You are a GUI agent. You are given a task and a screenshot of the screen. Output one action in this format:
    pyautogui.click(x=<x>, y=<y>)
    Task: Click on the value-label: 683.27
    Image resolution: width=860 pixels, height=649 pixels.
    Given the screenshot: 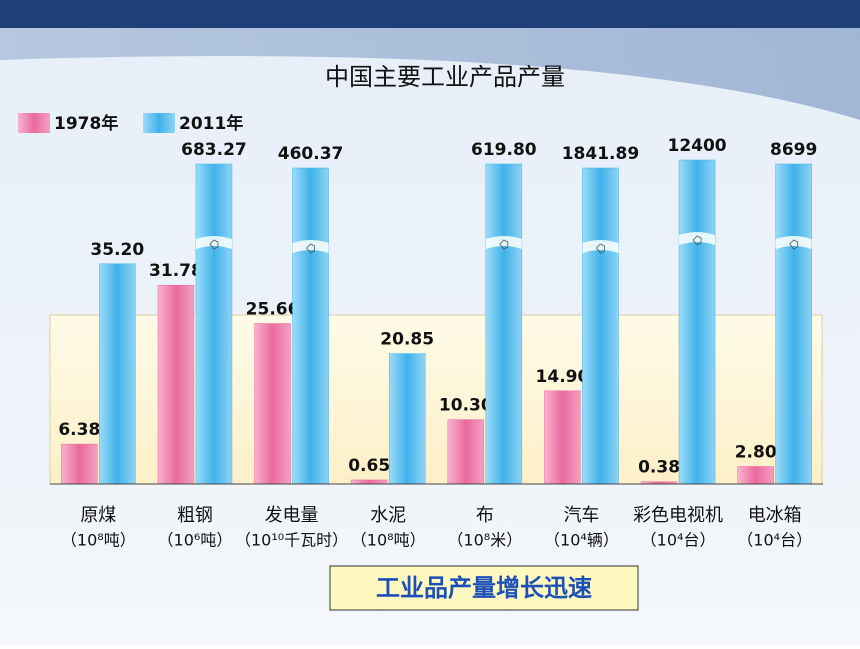 What is the action you would take?
    pyautogui.click(x=214, y=150)
    